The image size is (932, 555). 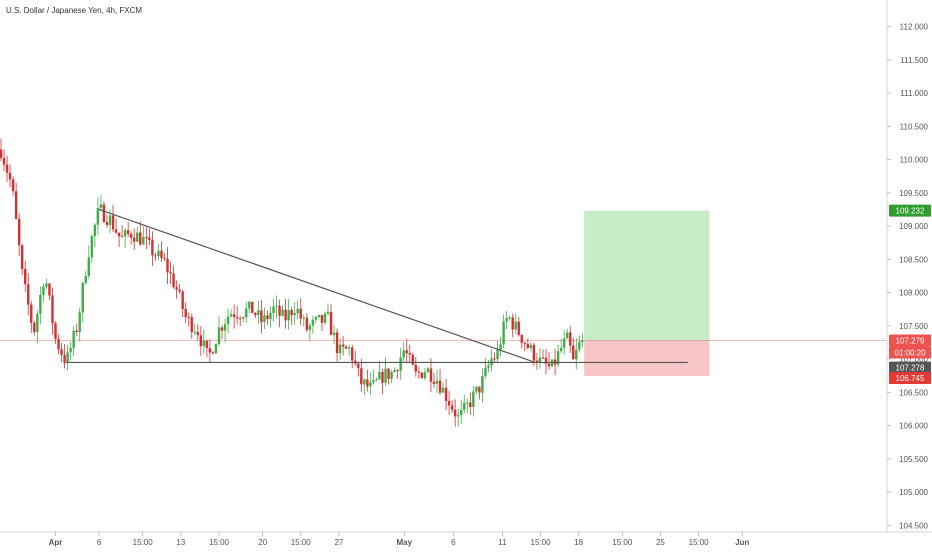 What do you see at coordinates (910, 211) in the screenshot?
I see `price-badge-label: 109.232` at bounding box center [910, 211].